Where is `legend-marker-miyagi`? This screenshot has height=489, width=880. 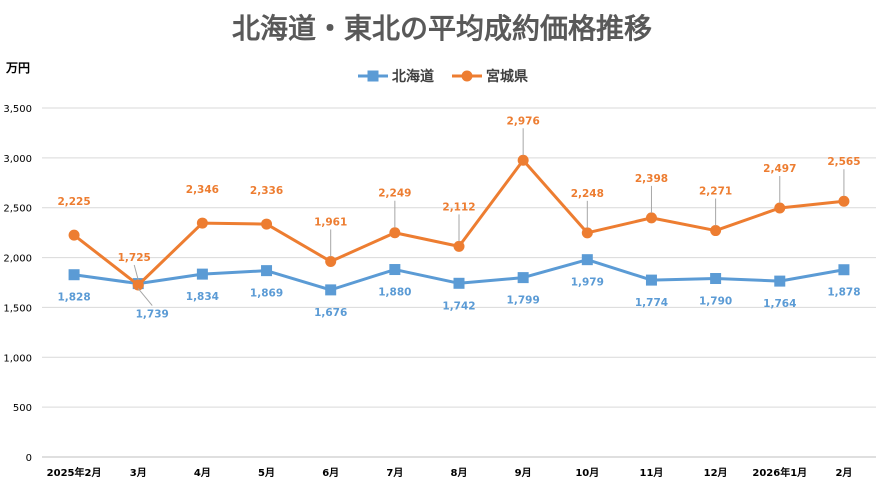
legend-marker-miyagi is located at coordinates (467, 76).